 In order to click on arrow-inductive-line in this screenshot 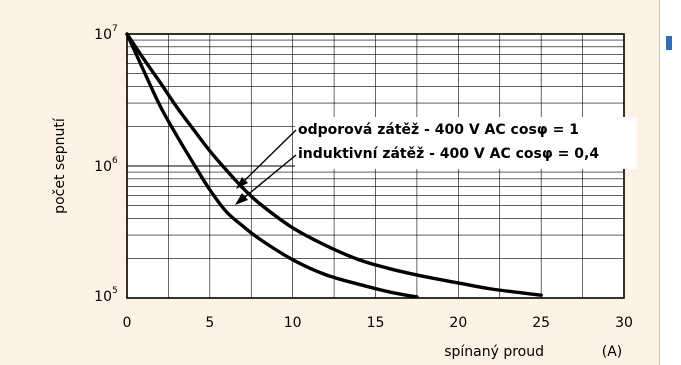, I will do `click(270, 176)`.